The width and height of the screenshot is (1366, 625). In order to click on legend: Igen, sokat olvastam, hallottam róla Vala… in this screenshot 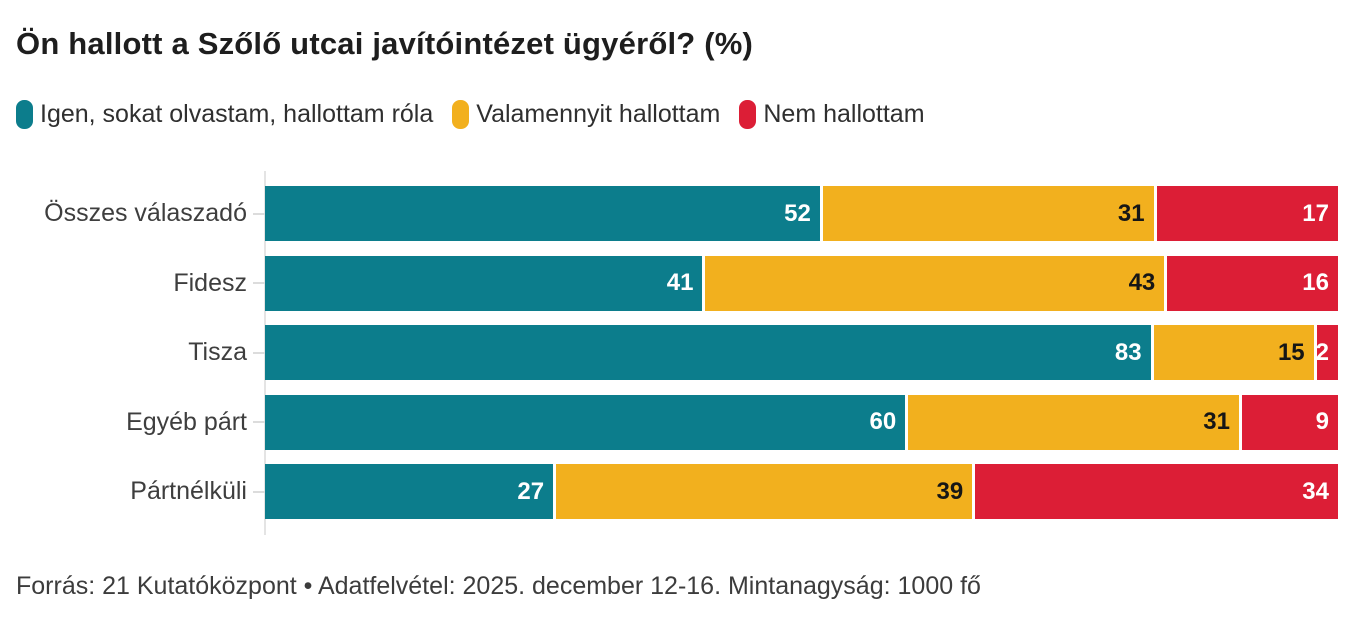, I will do `click(683, 114)`.